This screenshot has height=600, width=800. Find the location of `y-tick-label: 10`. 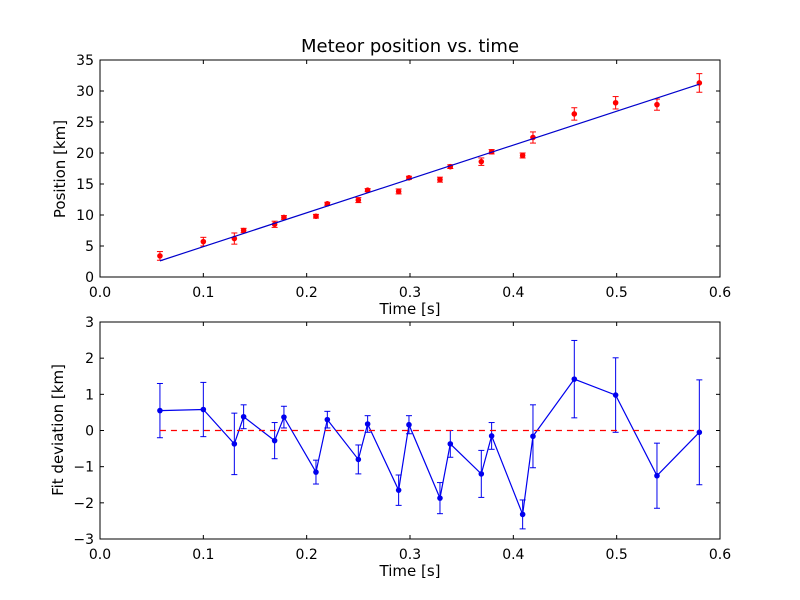

y-tick-label: 10 is located at coordinates (85, 216).